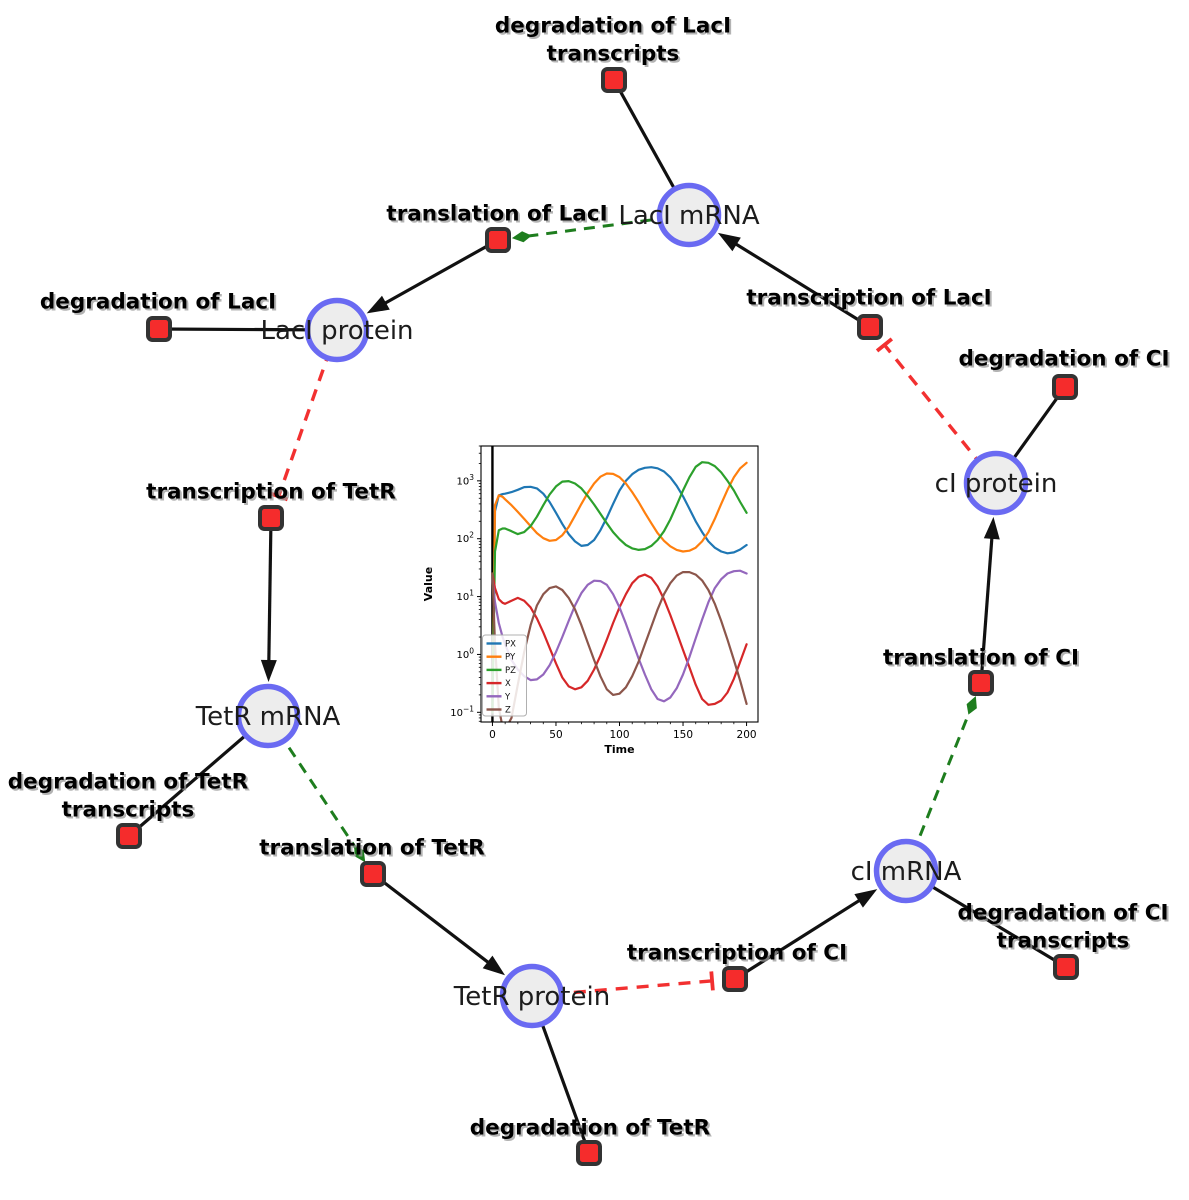 This screenshot has height=1200, width=1189. I want to click on series-line-PY, so click(619, 587).